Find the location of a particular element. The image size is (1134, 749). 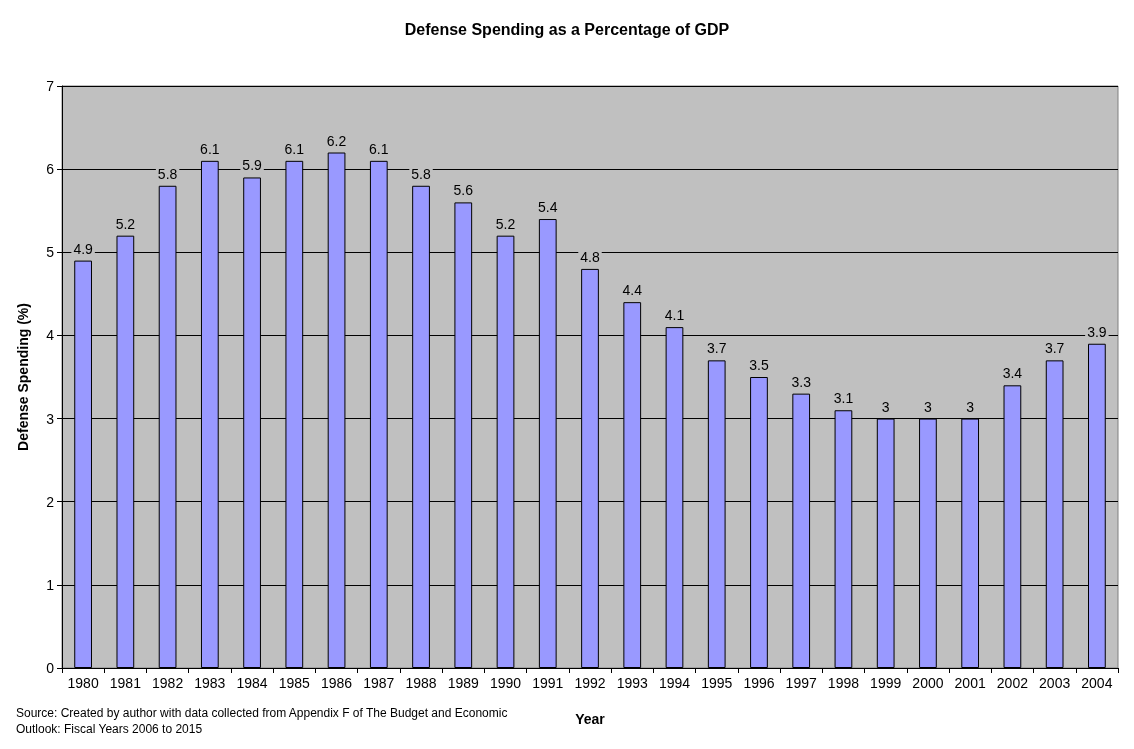

x-tick-label: 1989 is located at coordinates (463, 683).